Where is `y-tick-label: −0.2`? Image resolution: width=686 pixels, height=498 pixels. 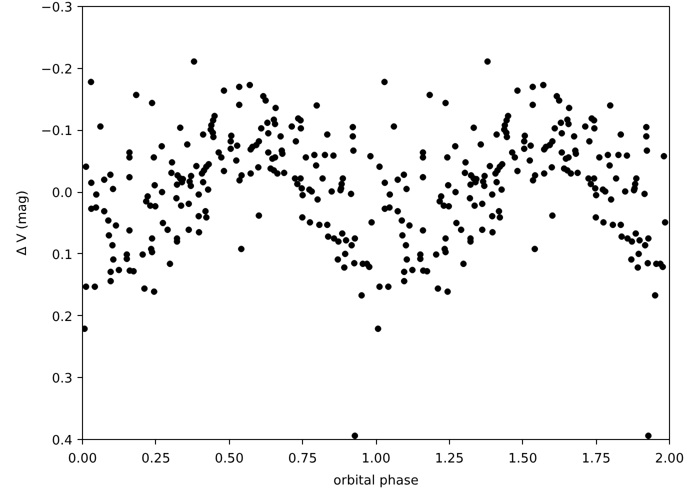 y-tick-label: −0.2 is located at coordinates (56, 70).